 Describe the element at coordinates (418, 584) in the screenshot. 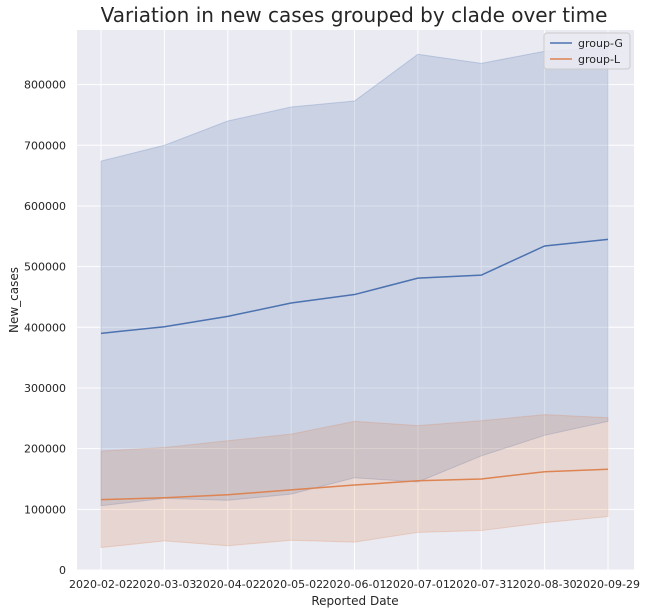

I see `x-tick-label: 2020-07-01` at that location.